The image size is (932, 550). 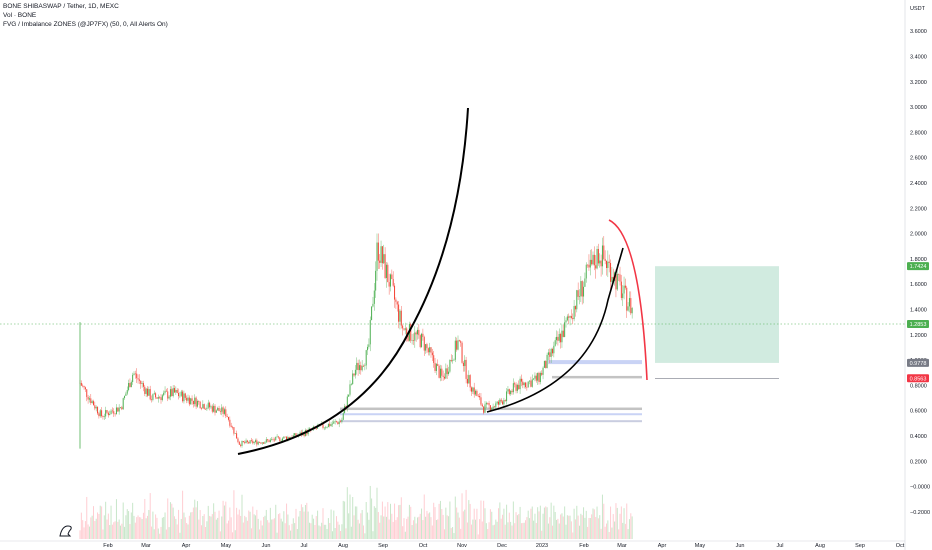 What do you see at coordinates (860, 546) in the screenshot?
I see `x-tick-label: Sep` at bounding box center [860, 546].